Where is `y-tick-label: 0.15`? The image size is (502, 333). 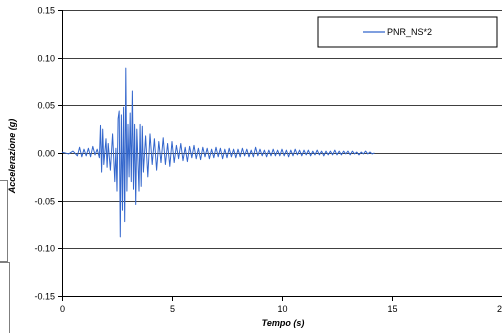
y-tick-label: 0.15 is located at coordinates (46, 11).